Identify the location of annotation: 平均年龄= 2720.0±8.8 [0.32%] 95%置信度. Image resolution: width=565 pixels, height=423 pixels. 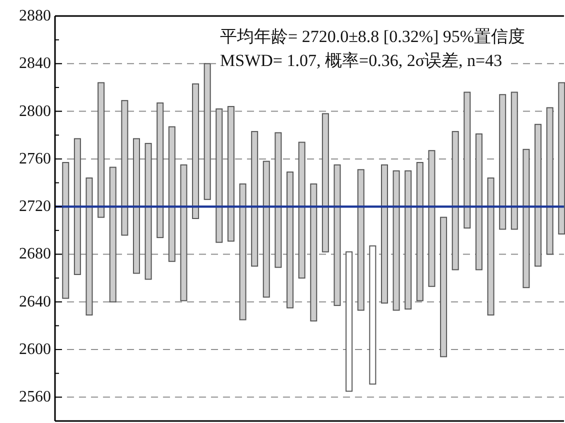
(373, 36).